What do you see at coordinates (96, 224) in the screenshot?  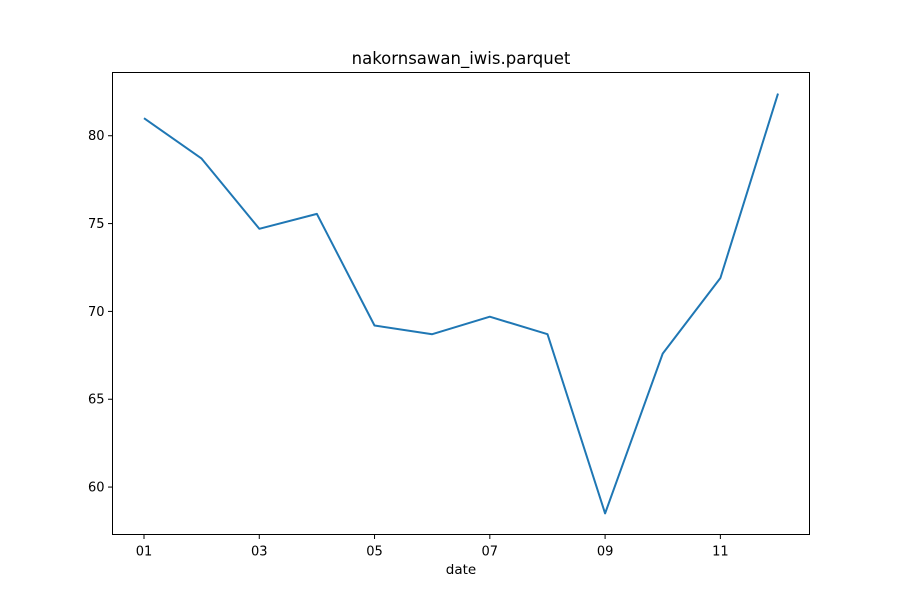 I see `y-tick-label: 75` at bounding box center [96, 224].